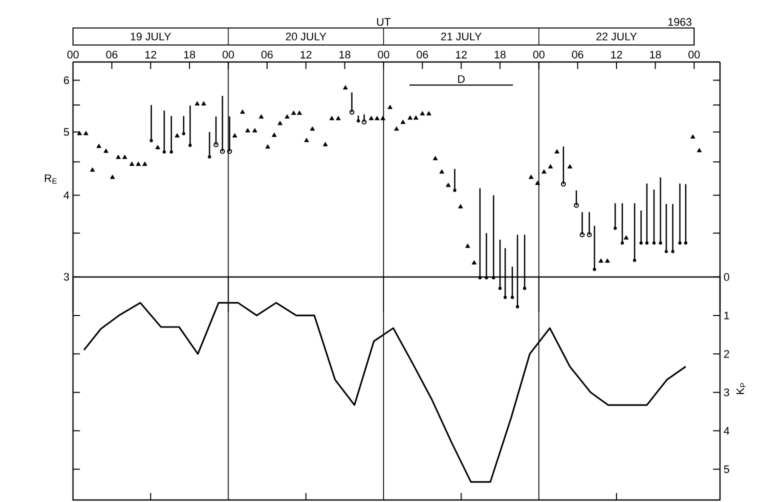 The height and width of the screenshot is (502, 771). I want to click on y-tick-label: 6, so click(66, 80).